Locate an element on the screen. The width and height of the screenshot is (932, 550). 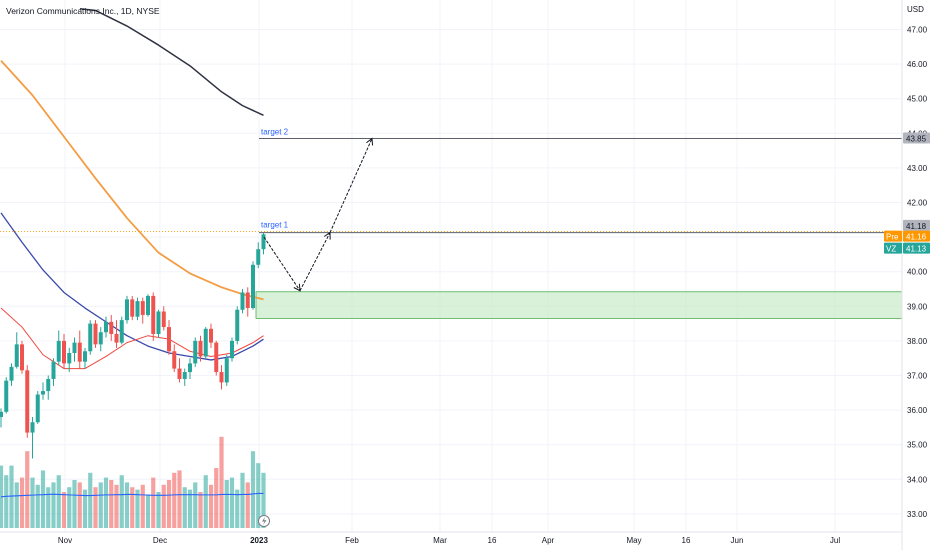
support-zone-rect is located at coordinates (579, 305).